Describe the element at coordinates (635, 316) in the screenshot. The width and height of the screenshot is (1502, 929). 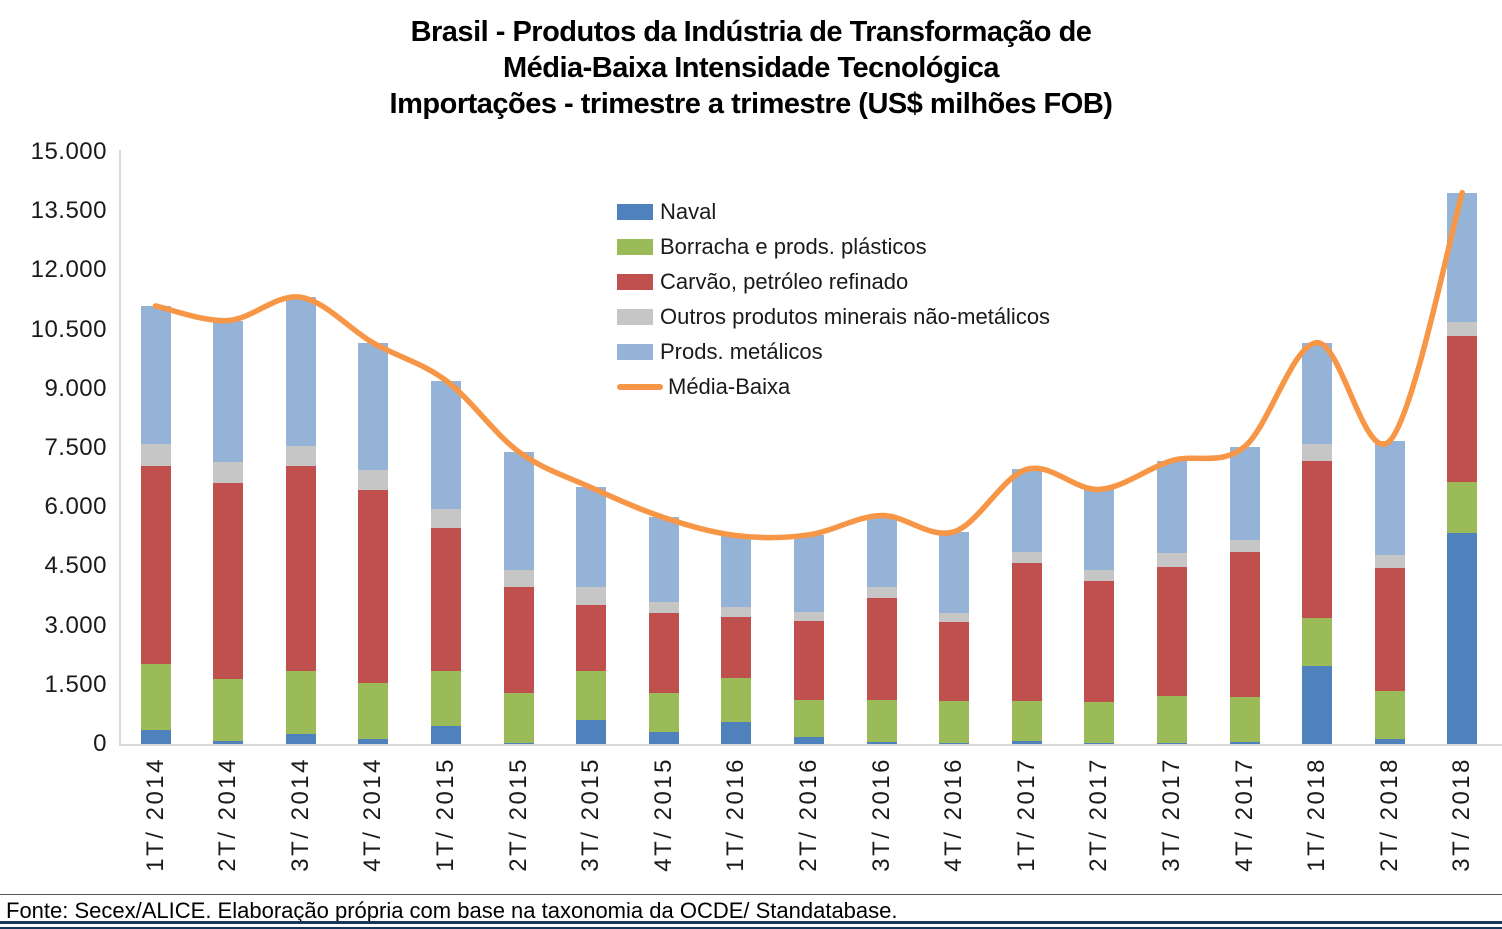
I see `legend-swatch-outros` at that location.